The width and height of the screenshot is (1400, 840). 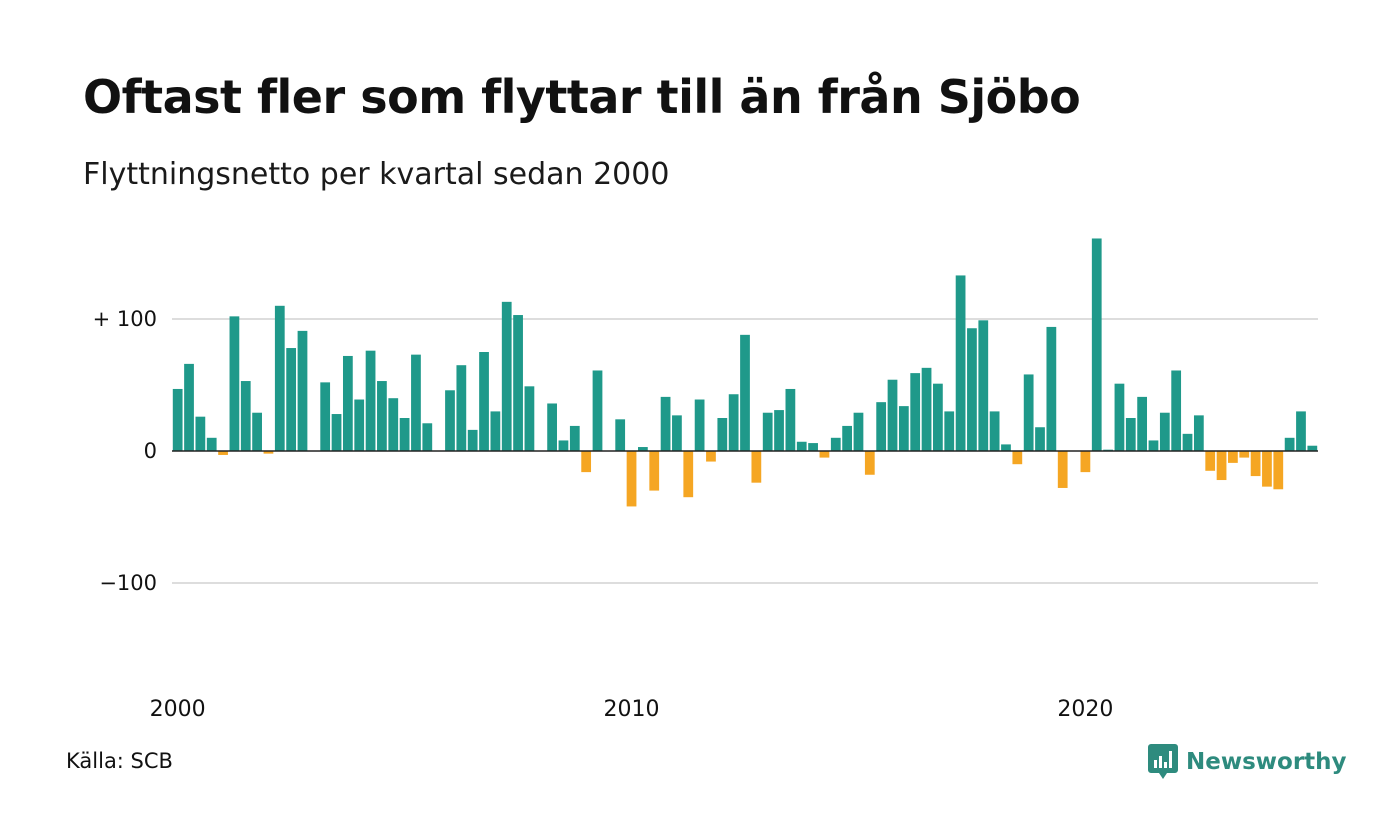 I want to click on y-tick-label: 0, so click(x=150, y=451).